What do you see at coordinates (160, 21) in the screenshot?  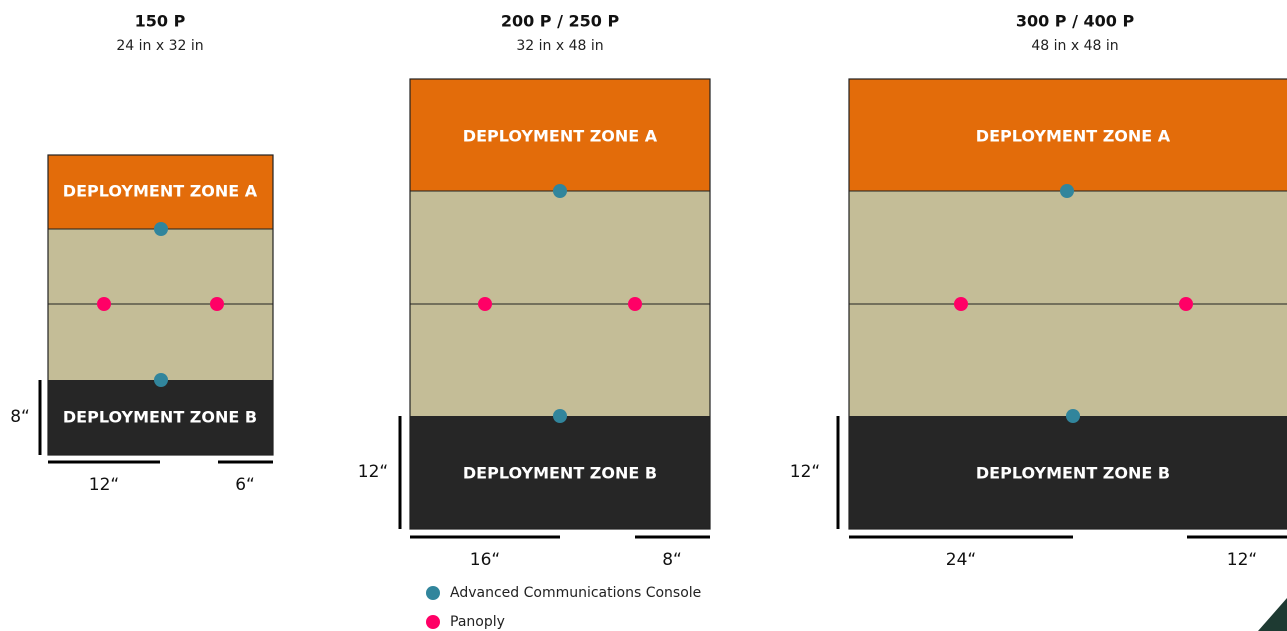 I see `map-title: 150 P` at bounding box center [160, 21].